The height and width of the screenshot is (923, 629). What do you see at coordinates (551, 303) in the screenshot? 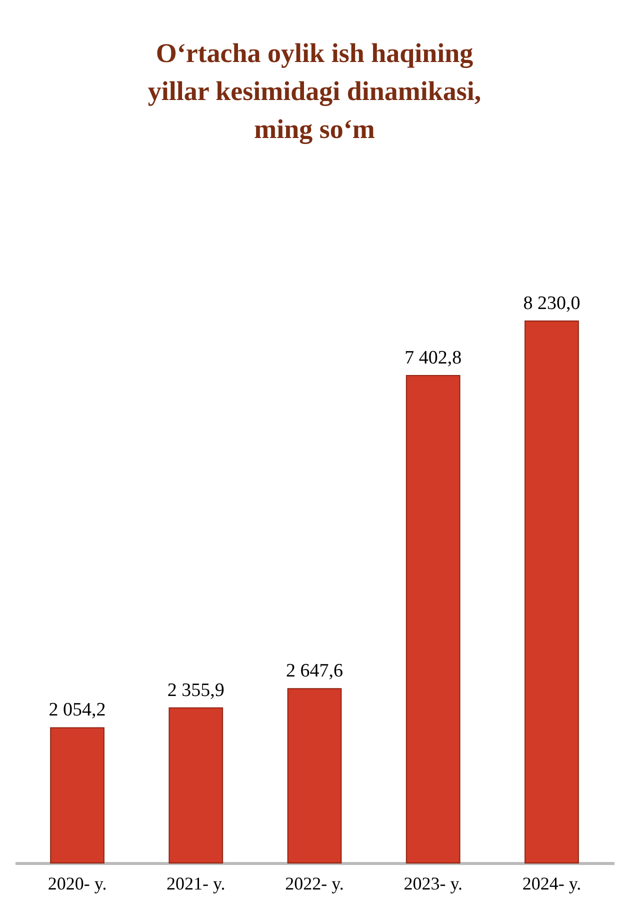
I see `data-label: 8 230,0` at bounding box center [551, 303].